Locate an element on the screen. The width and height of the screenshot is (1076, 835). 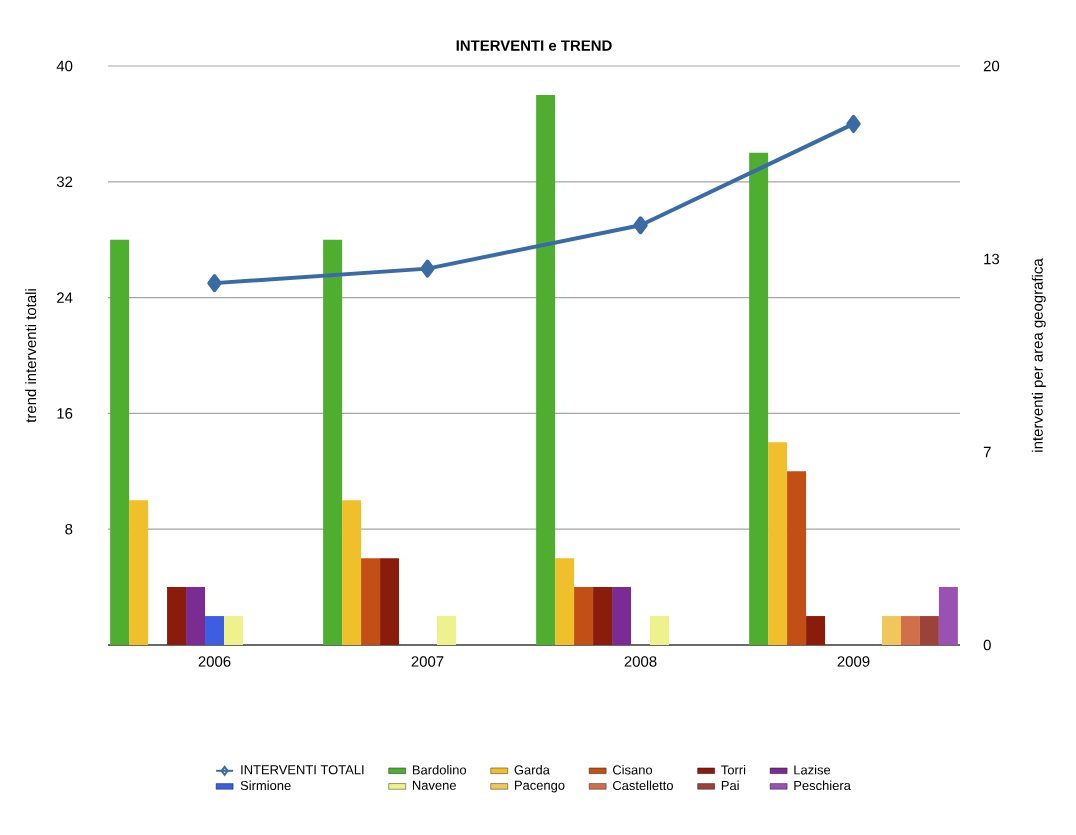
y-axis-title: trend interventi totali is located at coordinates (31, 356).